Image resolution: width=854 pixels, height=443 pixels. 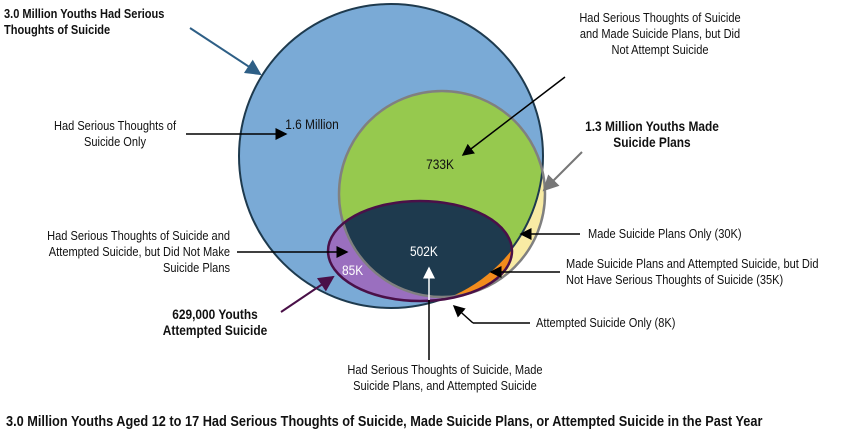 What do you see at coordinates (312, 124) in the screenshot?
I see `thoughts-only-value: 1.6 Million` at bounding box center [312, 124].